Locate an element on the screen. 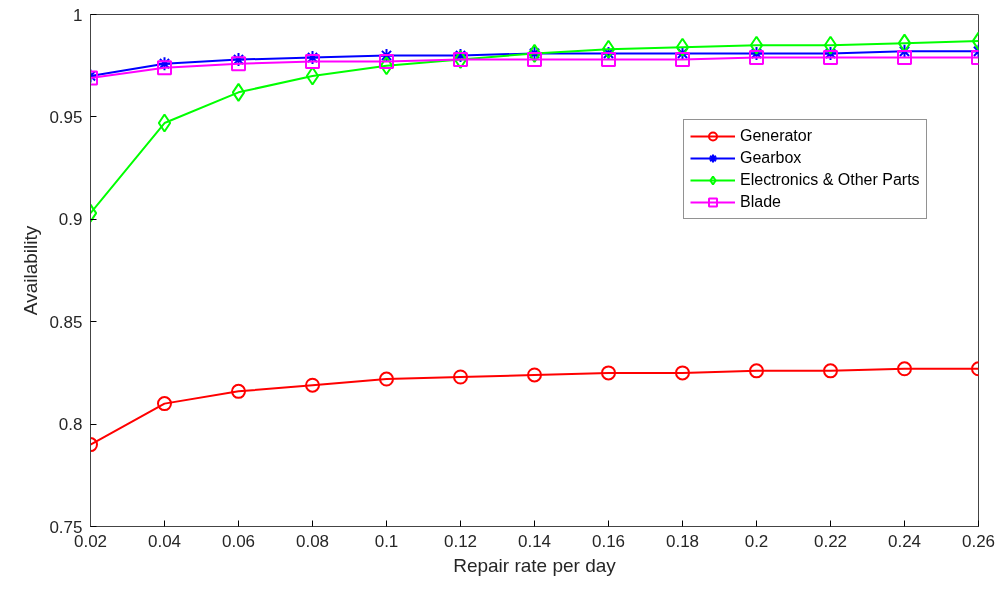  x-tick-label: 0.08 is located at coordinates (312, 541).